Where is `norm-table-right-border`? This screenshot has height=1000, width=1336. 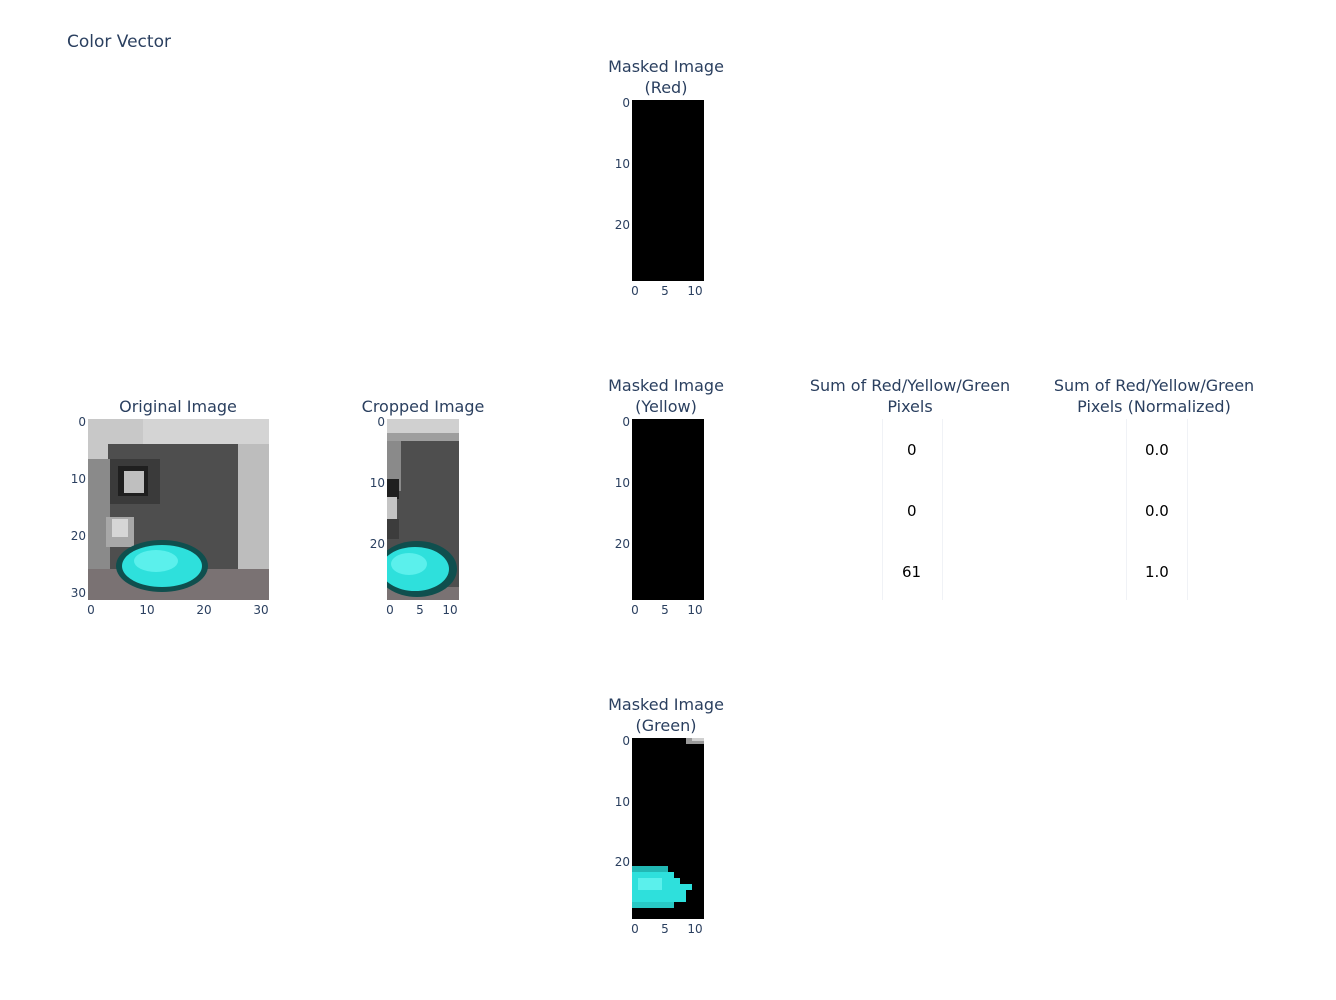 norm-table-right-border is located at coordinates (1187, 509).